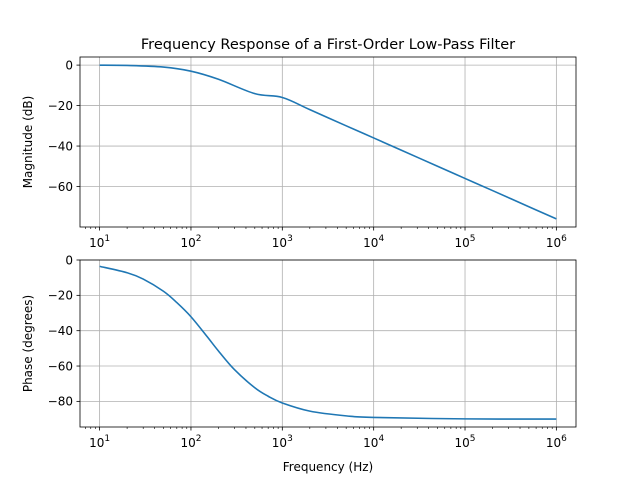 The height and width of the screenshot is (480, 640). Describe the element at coordinates (328, 467) in the screenshot. I see `phase-x-axis-label: Frequency (Hz)` at that location.